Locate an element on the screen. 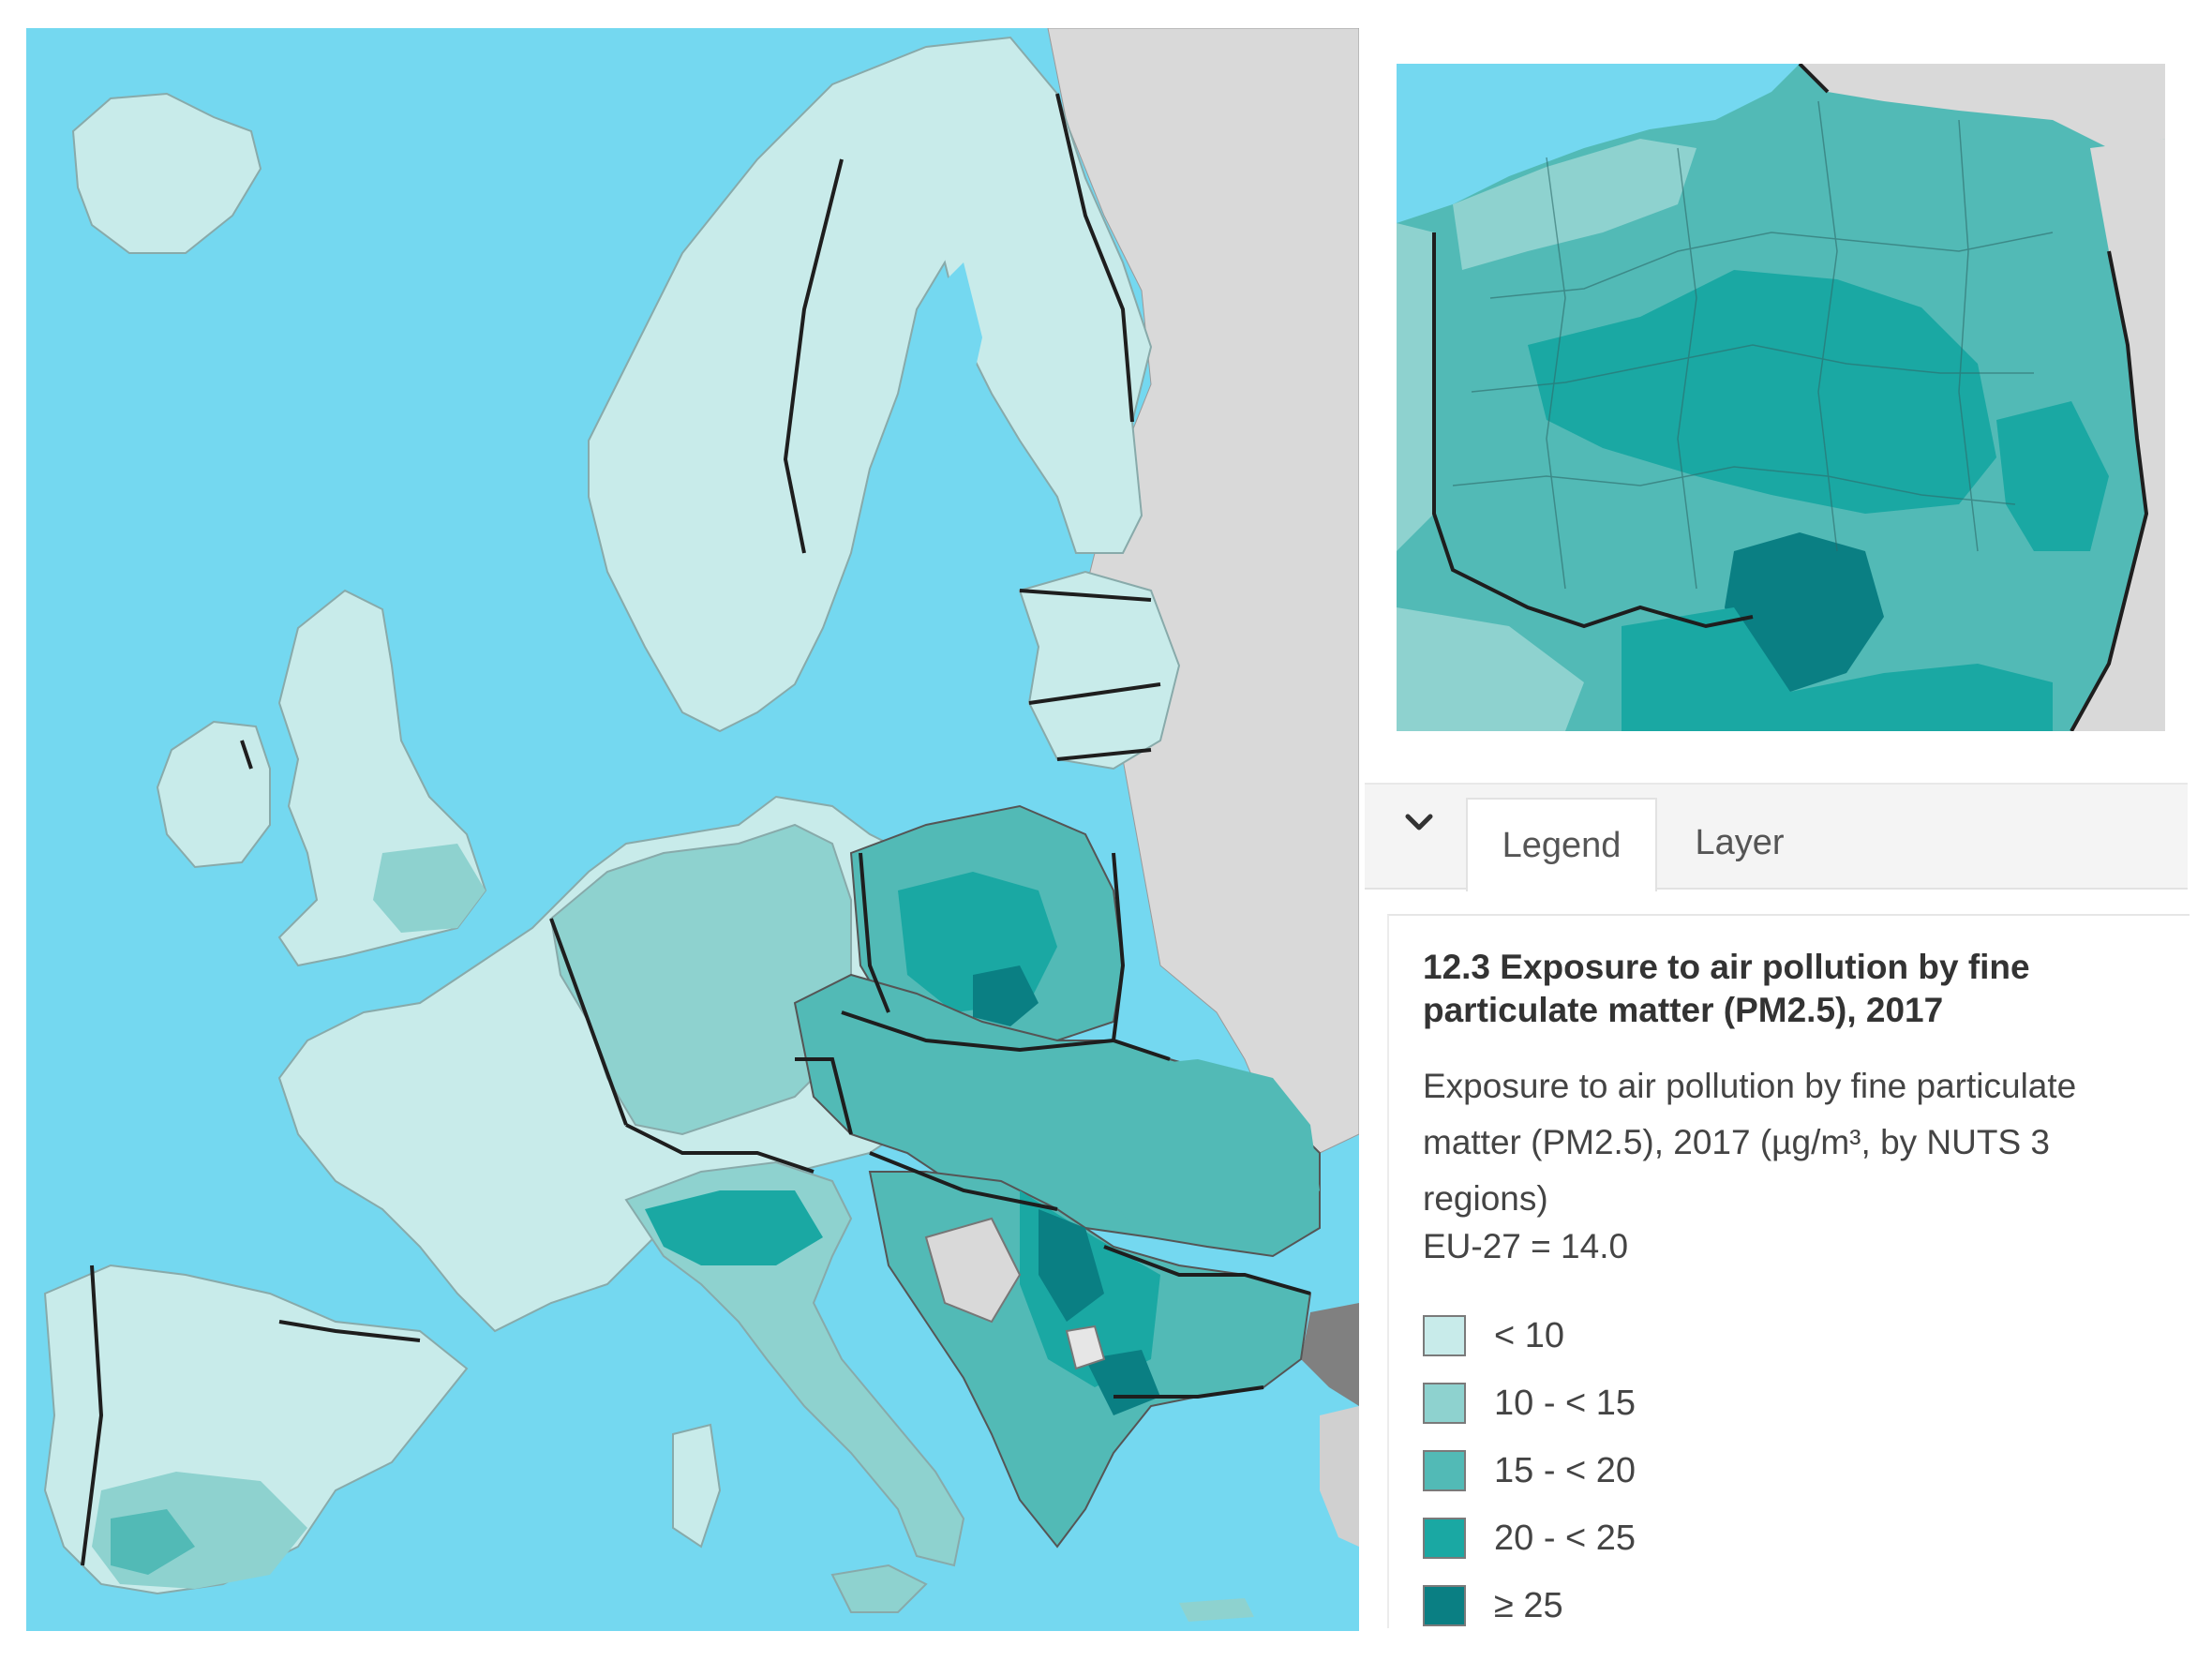  poland-inset-map is located at coordinates (1781, 397).